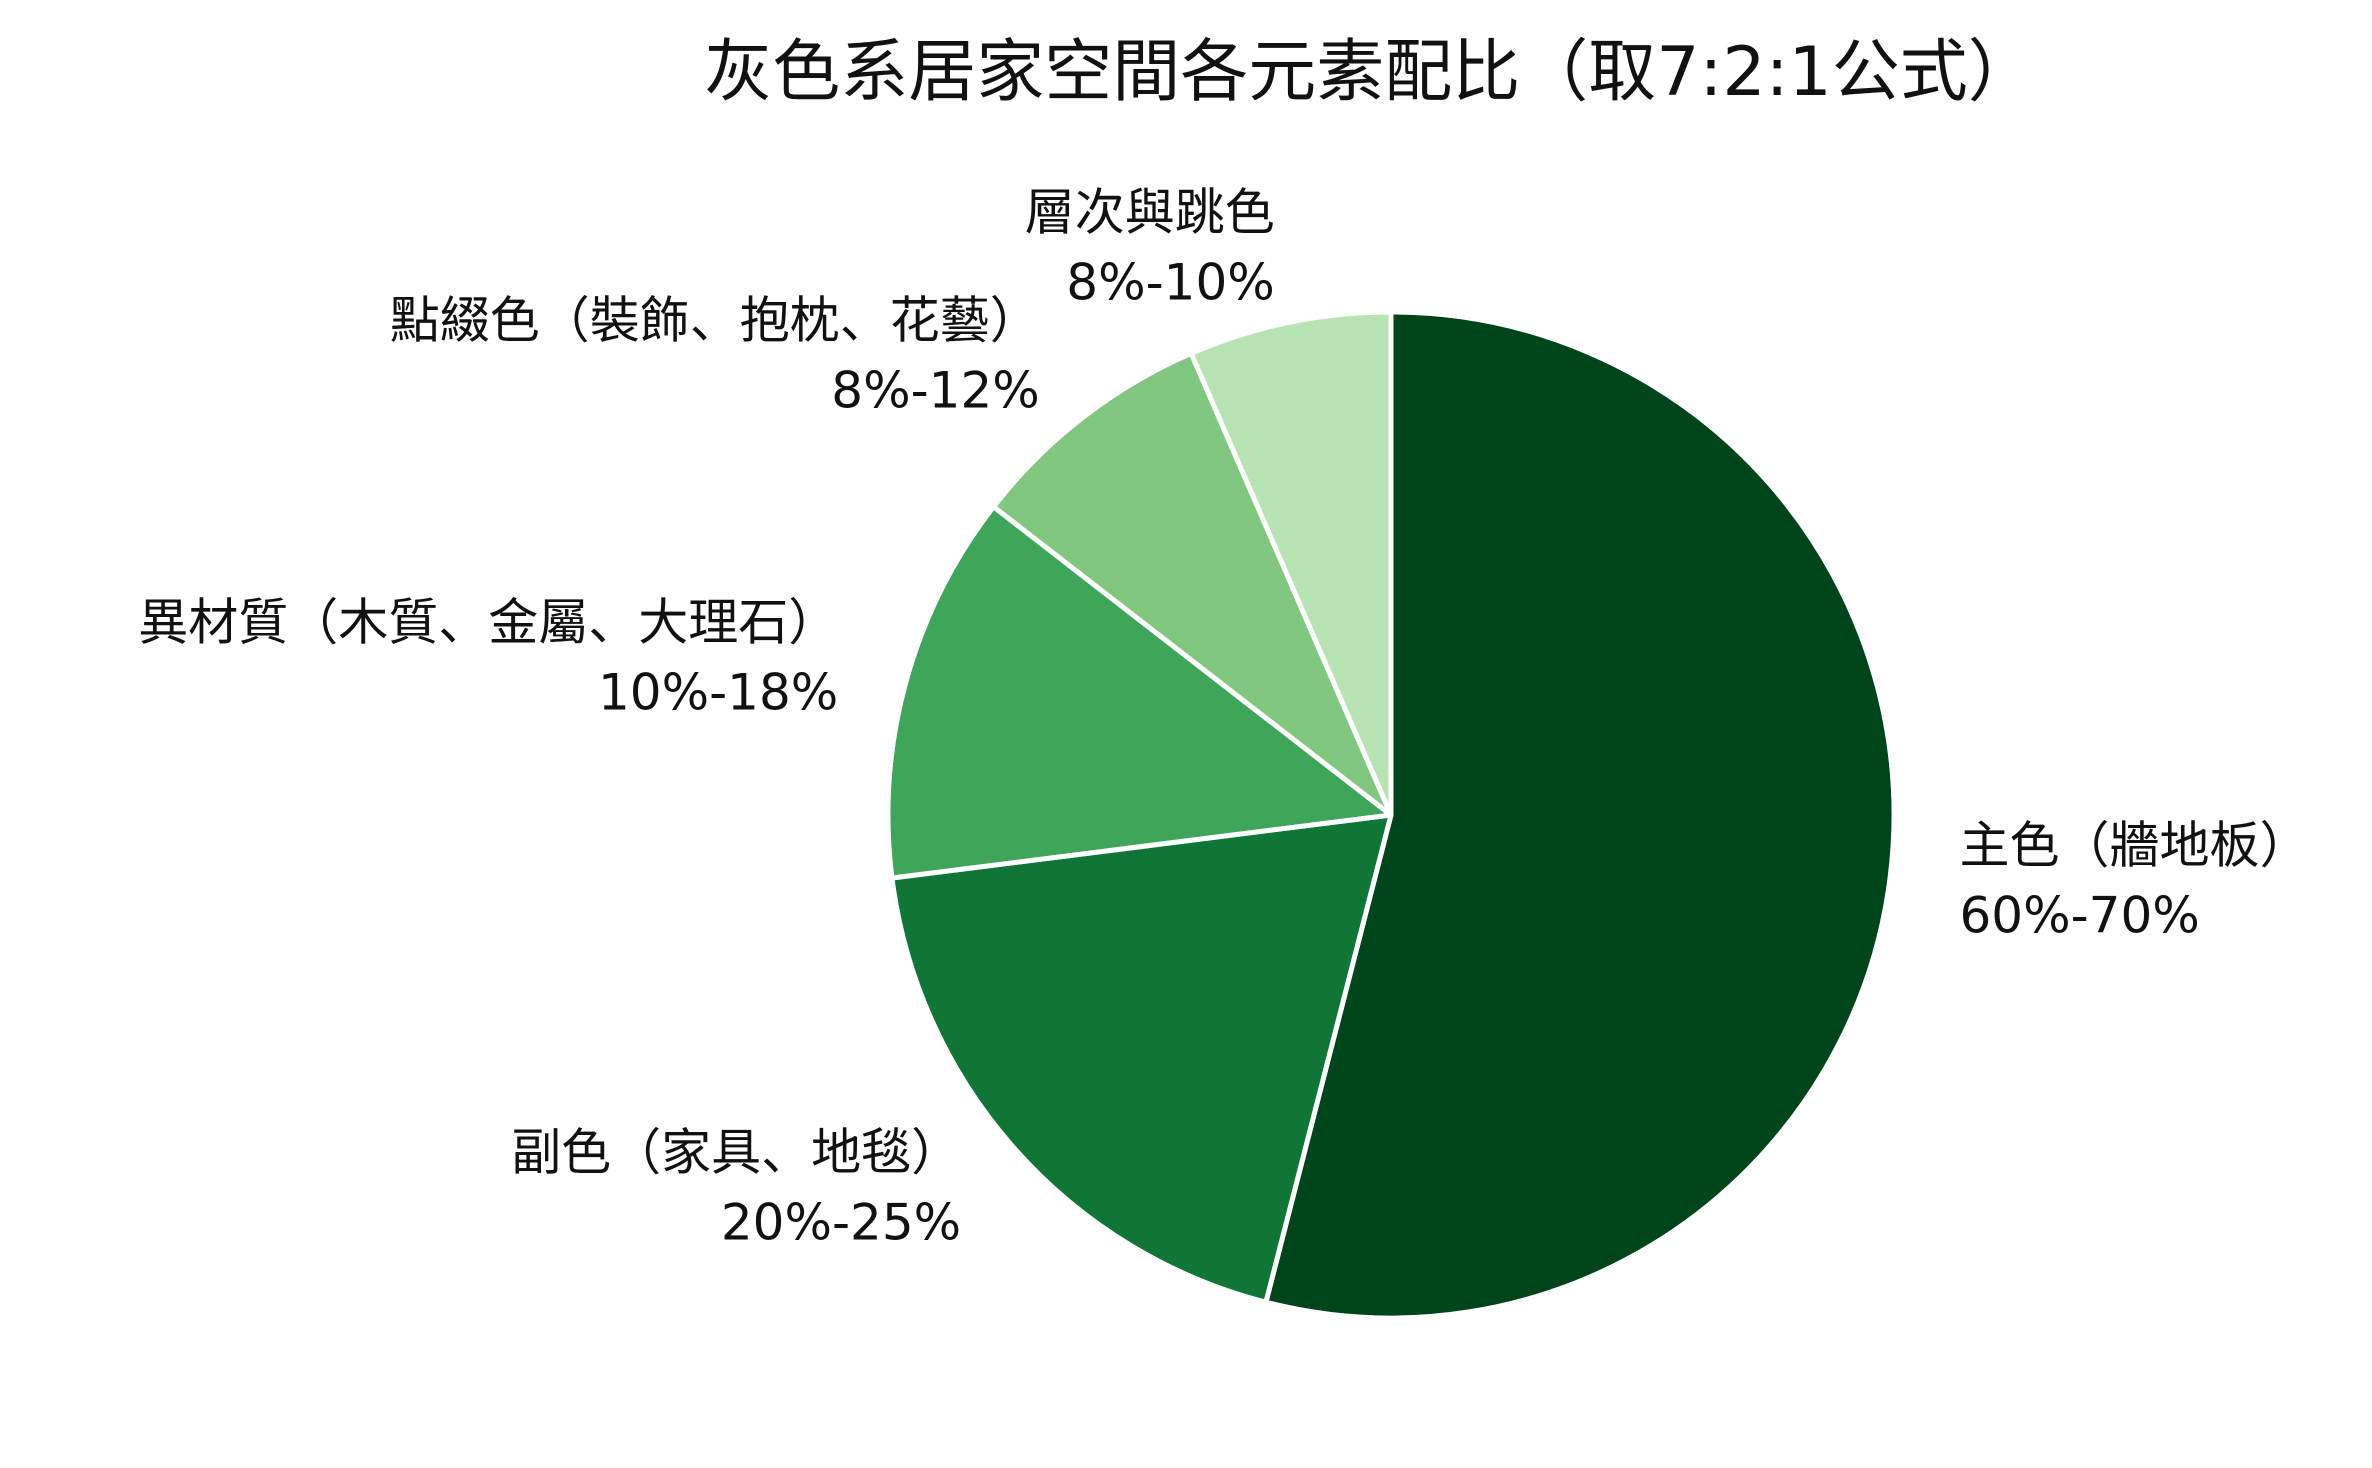 This screenshot has width=2372, height=1468. What do you see at coordinates (715, 356) in the screenshot?
I see `slice-label-accent: 點綴色（裝飾、抱枕、花藝） 8%-12%` at bounding box center [715, 356].